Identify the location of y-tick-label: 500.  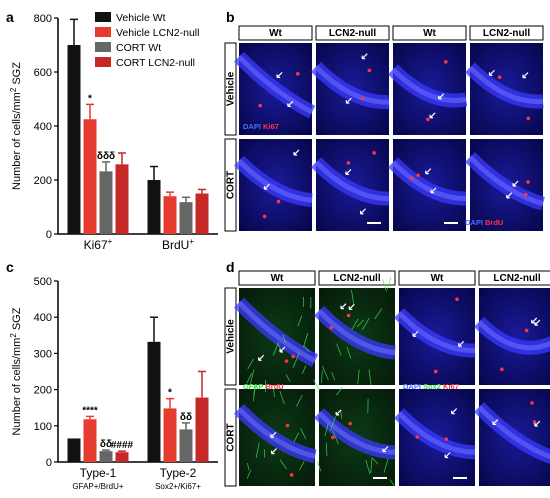
(43, 282).